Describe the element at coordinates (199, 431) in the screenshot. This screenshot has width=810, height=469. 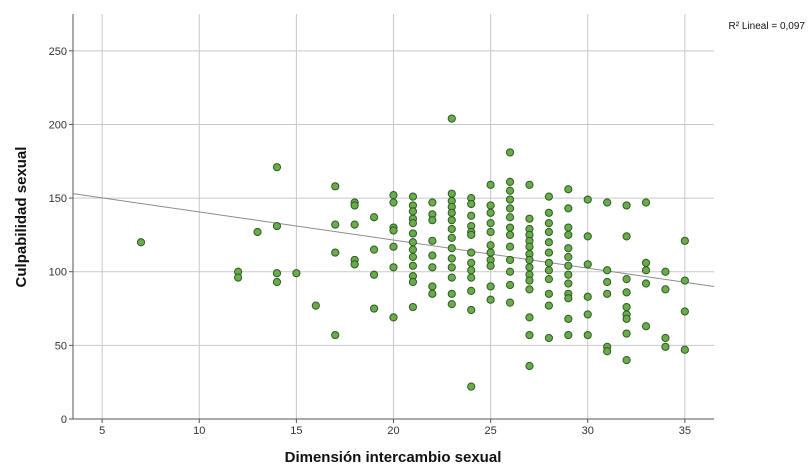
I see `x-tick-label-10: 10` at that location.